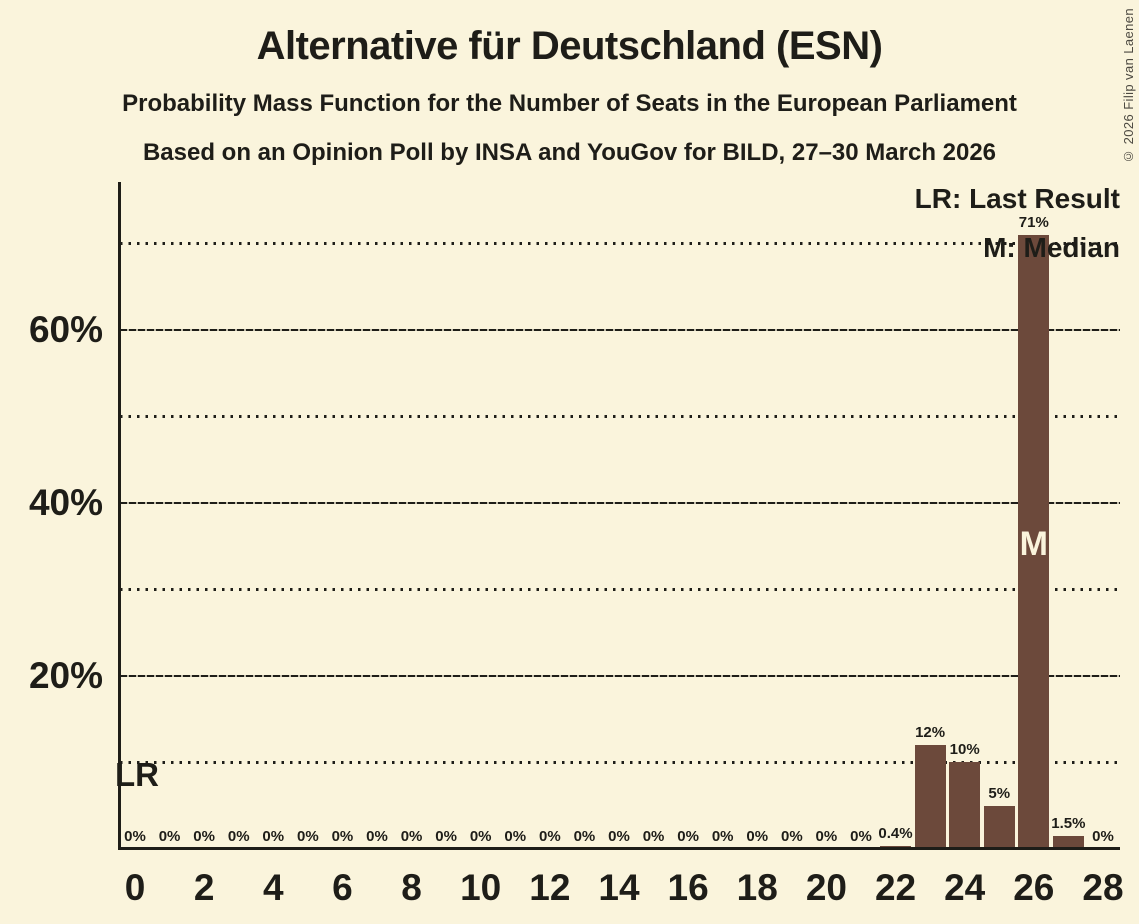 This screenshot has width=1139, height=924. I want to click on bar-label-seat-19: 0%, so click(791, 836).